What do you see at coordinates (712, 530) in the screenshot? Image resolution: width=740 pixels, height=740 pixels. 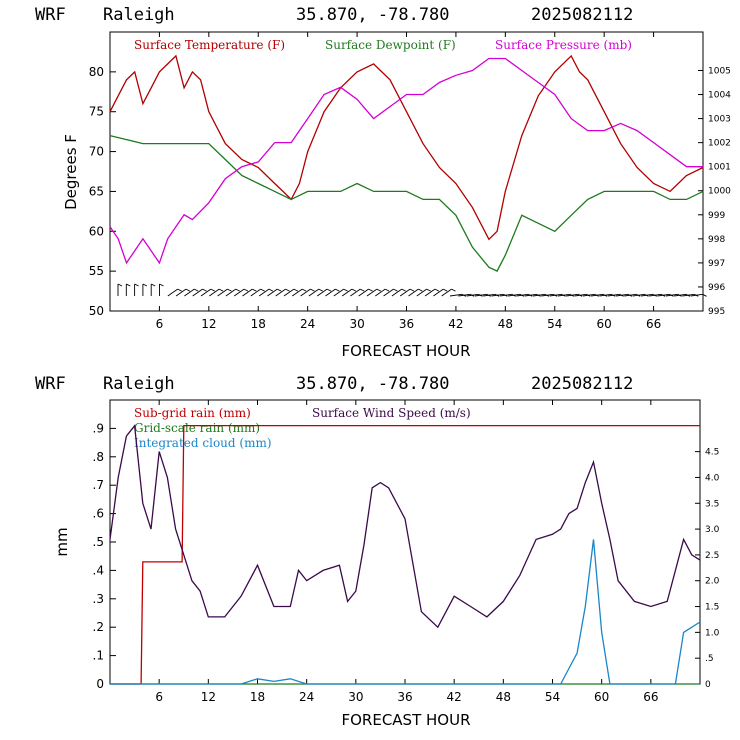 I see `bottom-y2-tick-label: 3.0` at bounding box center [712, 530].